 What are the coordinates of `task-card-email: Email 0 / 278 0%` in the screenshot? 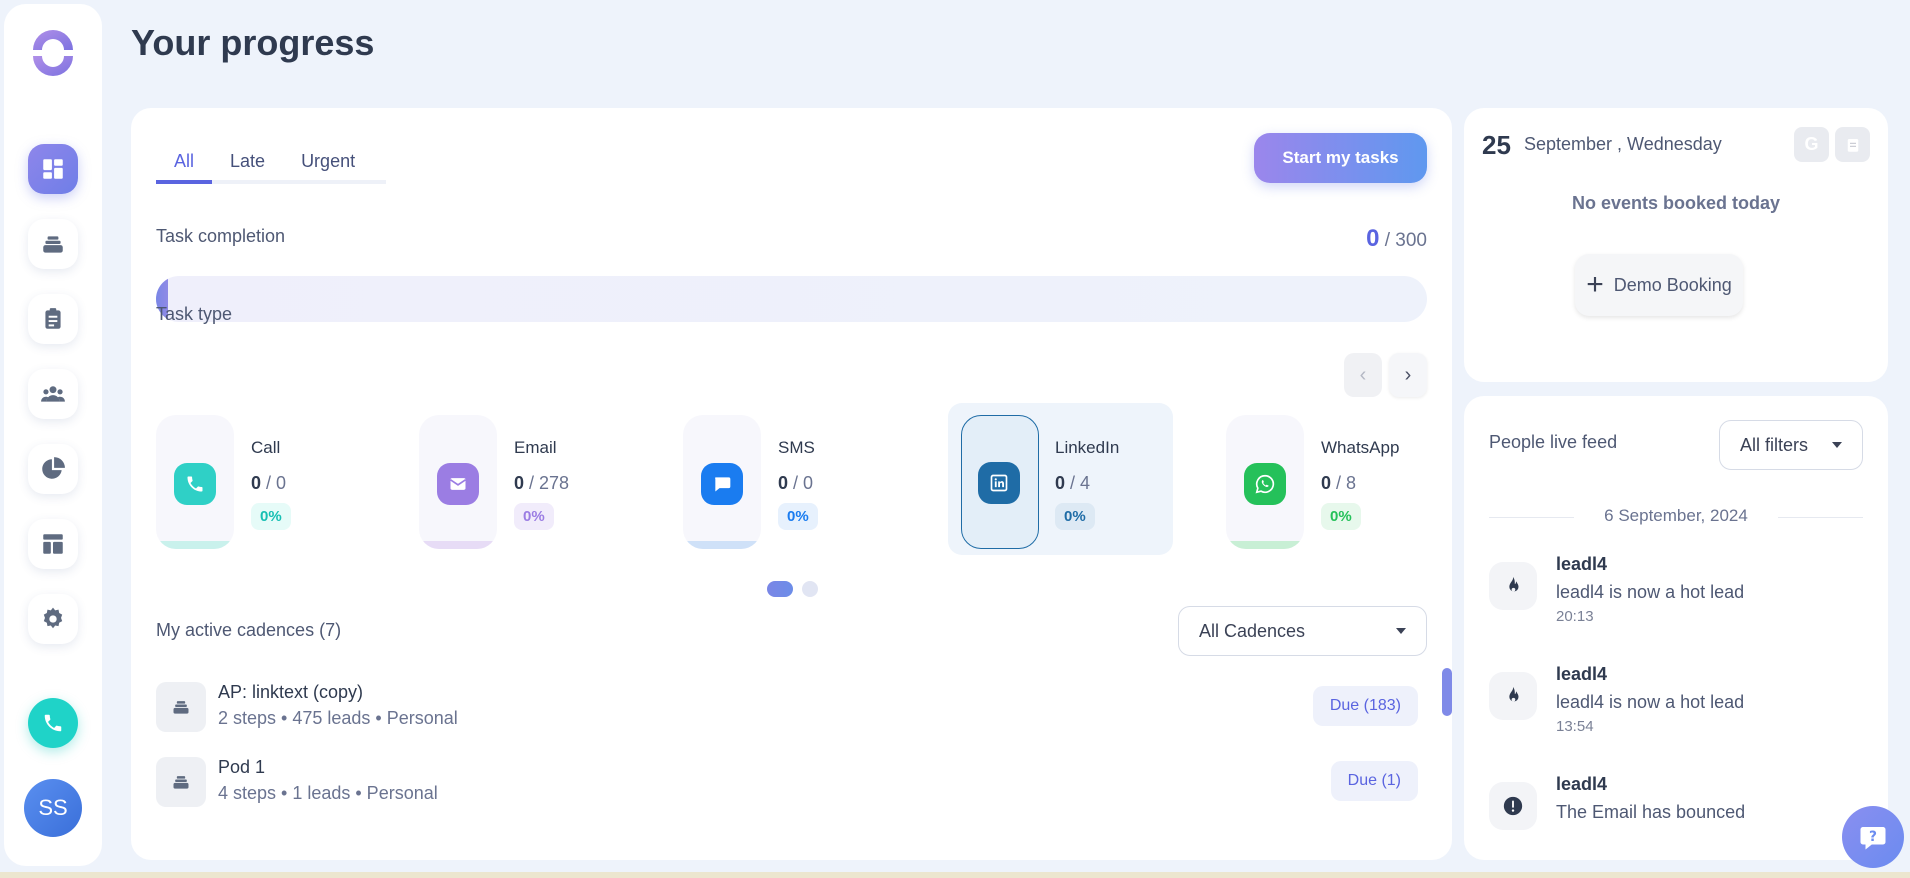 It's located at (519, 479).